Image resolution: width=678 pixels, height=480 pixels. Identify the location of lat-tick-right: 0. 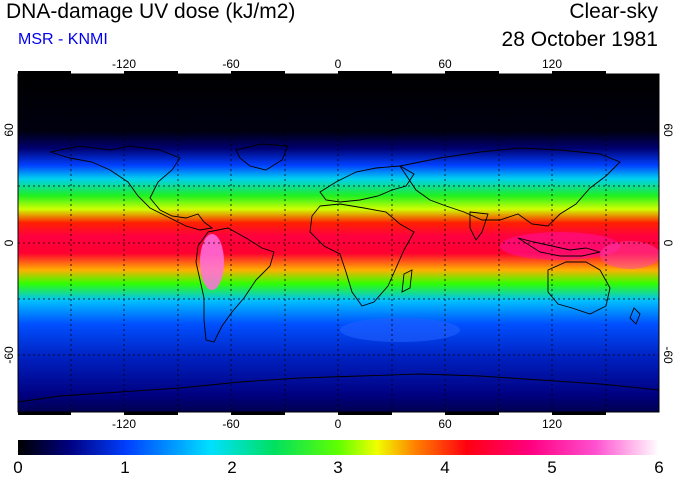
(668, 243).